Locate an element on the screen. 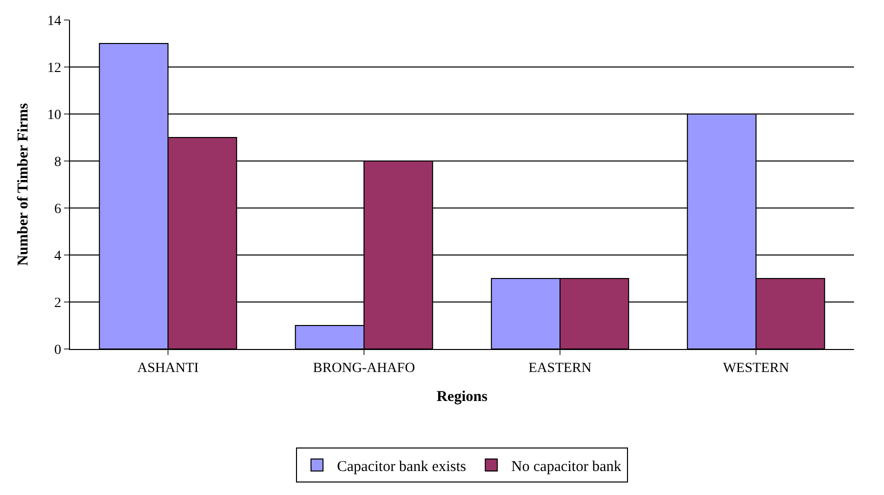  x-tick-label: WESTERN is located at coordinates (756, 368).